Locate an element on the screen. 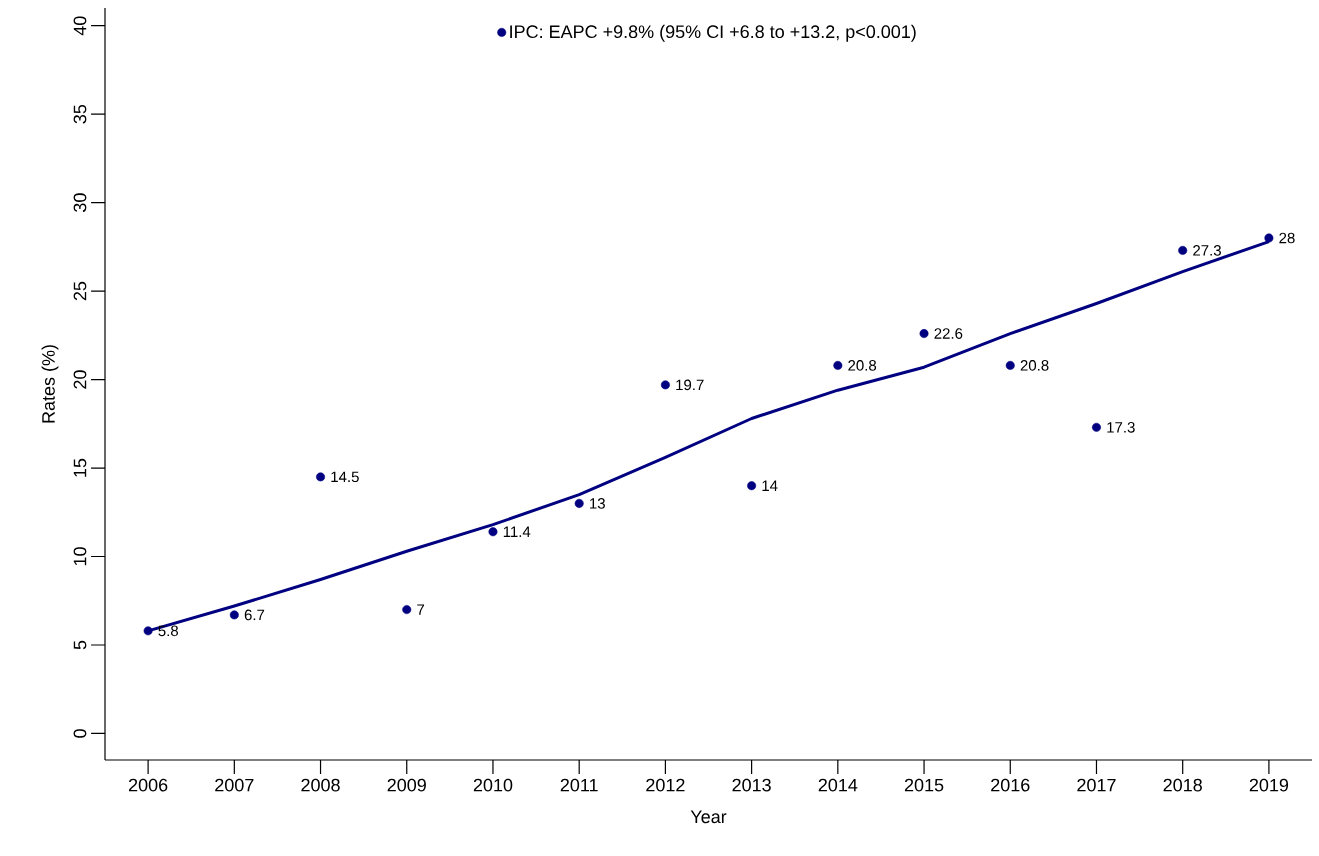  x-tick-label: 2017 is located at coordinates (1096, 785).